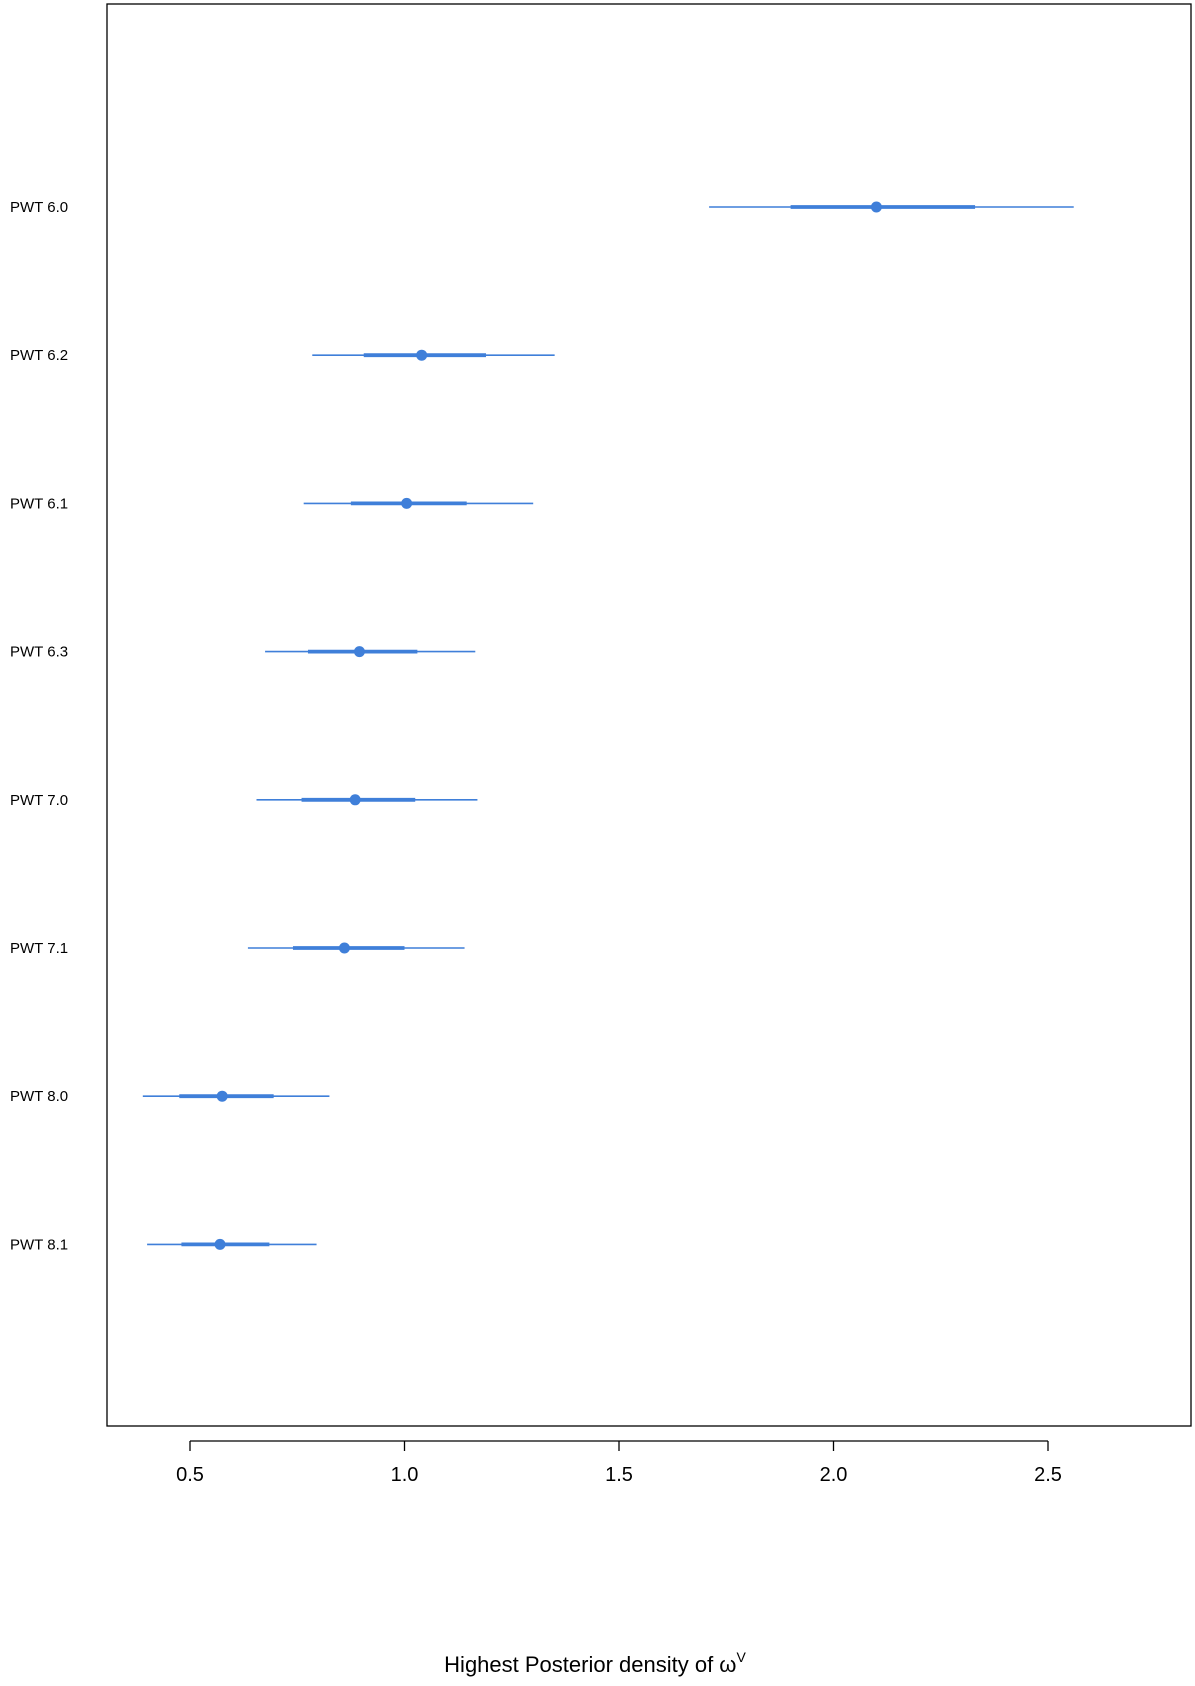 The width and height of the screenshot is (1195, 1686). I want to click on row-pwt-6-2: PWT 6.2, so click(282, 355).